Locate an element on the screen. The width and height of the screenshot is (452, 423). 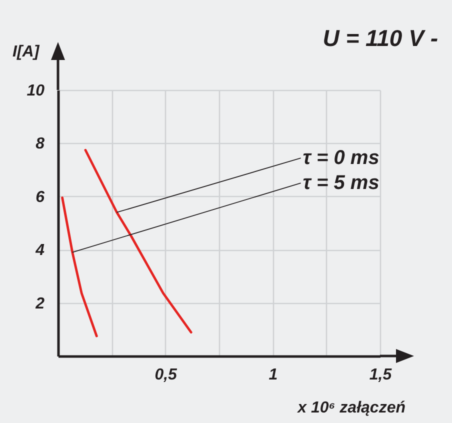
y-tick-label: 2 is located at coordinates (39, 303).